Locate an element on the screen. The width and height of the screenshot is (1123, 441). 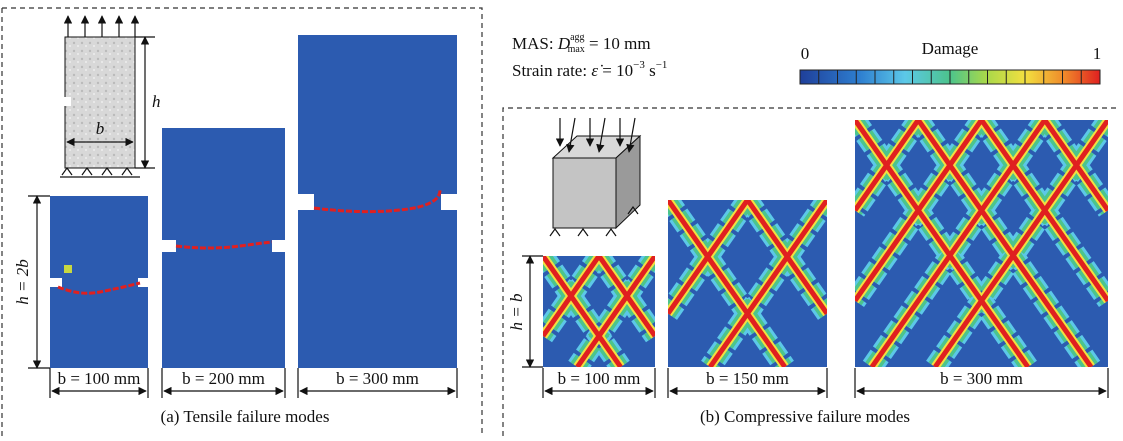
colorbar-ticks is located at coordinates (950, 77).